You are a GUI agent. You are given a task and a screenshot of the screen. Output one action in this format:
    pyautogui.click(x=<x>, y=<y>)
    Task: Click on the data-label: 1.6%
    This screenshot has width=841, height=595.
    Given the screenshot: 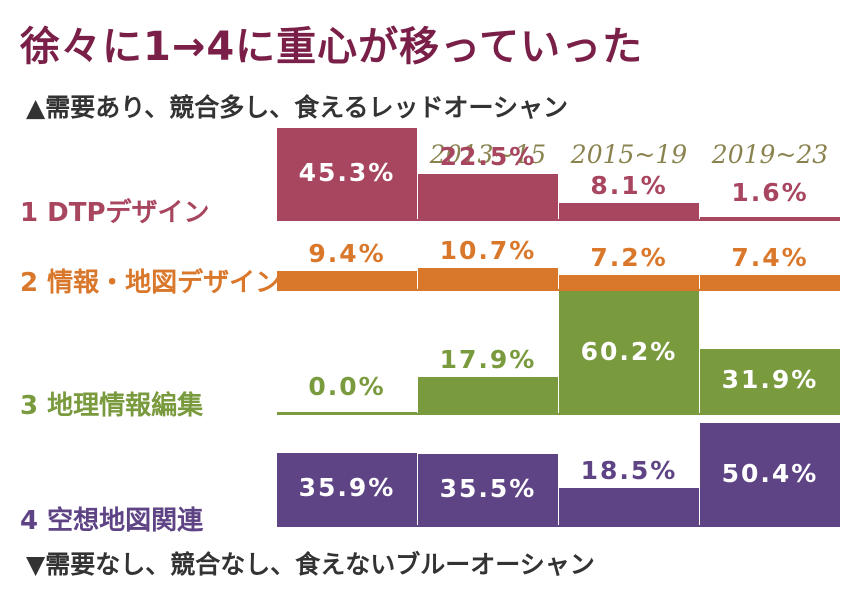 What is the action you would take?
    pyautogui.click(x=770, y=192)
    